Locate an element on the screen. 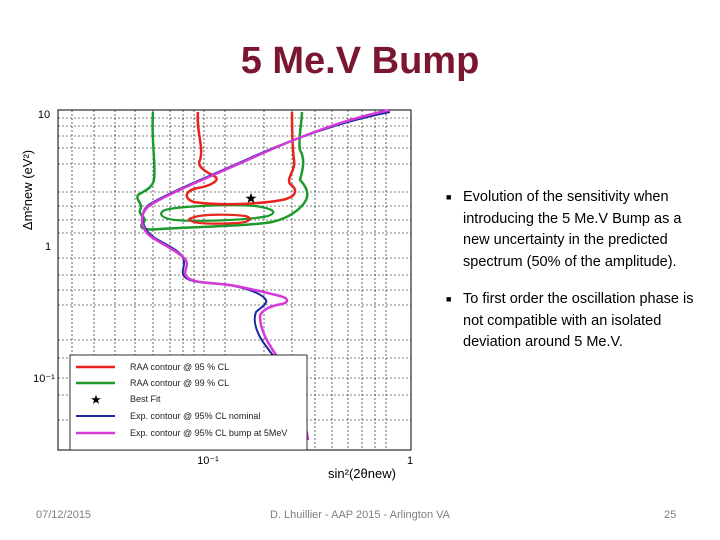 The height and width of the screenshot is (540, 720). y-tick-1: 1 is located at coordinates (48, 247).